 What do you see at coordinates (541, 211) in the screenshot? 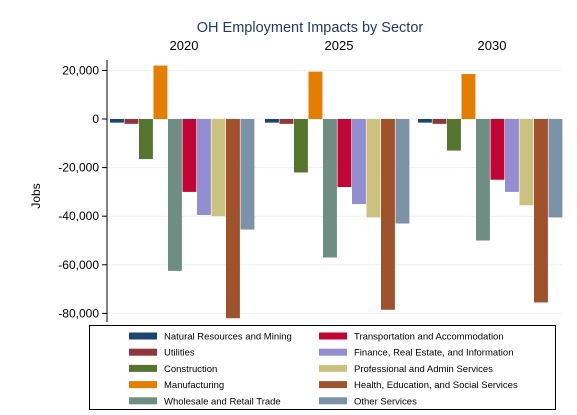
I see `bar-health-education-and-social-services-2030` at bounding box center [541, 211].